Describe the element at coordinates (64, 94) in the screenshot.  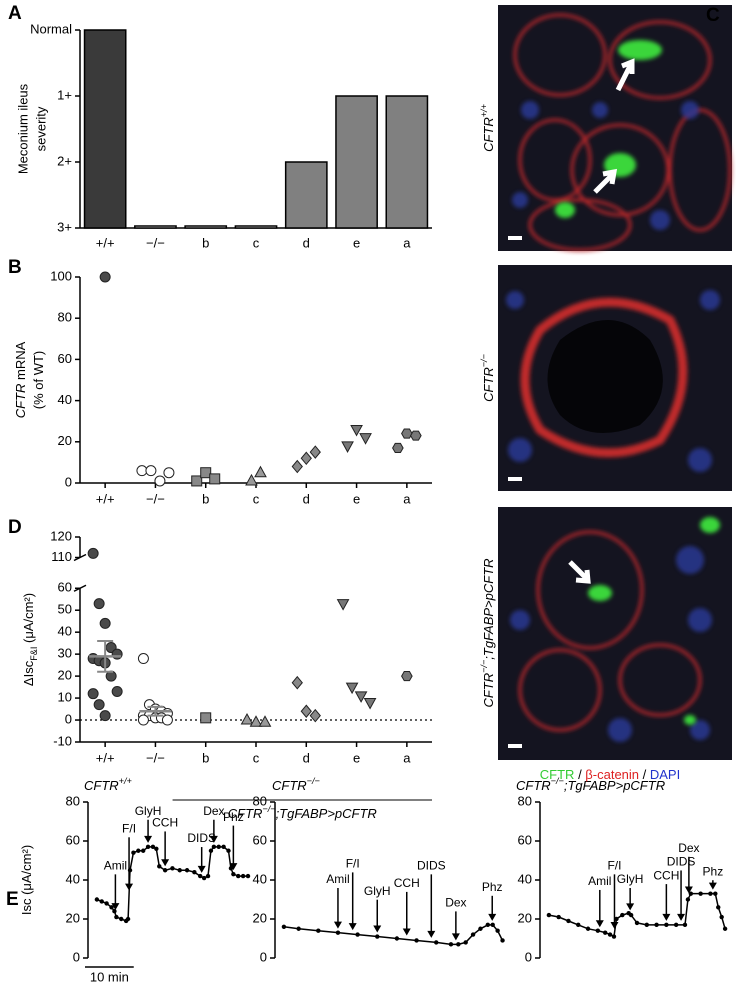
I see `y-tick-label: 1+` at that location.